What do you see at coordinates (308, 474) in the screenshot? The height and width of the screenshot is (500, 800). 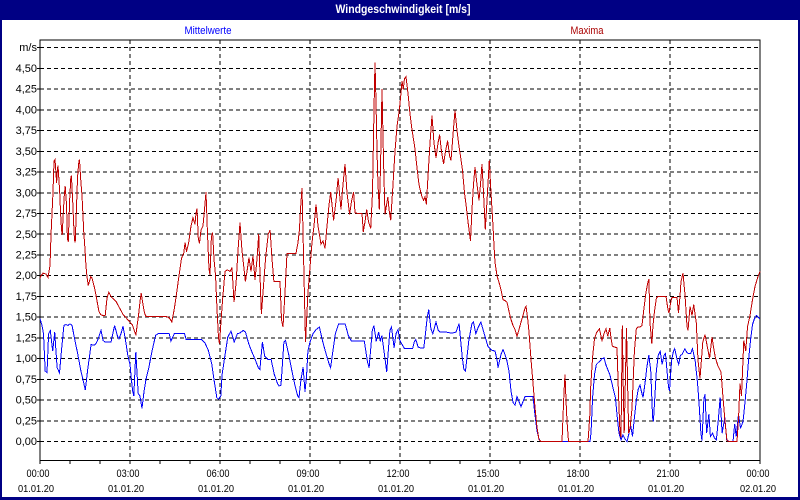 I see `svg-text: 09:00` at bounding box center [308, 474].